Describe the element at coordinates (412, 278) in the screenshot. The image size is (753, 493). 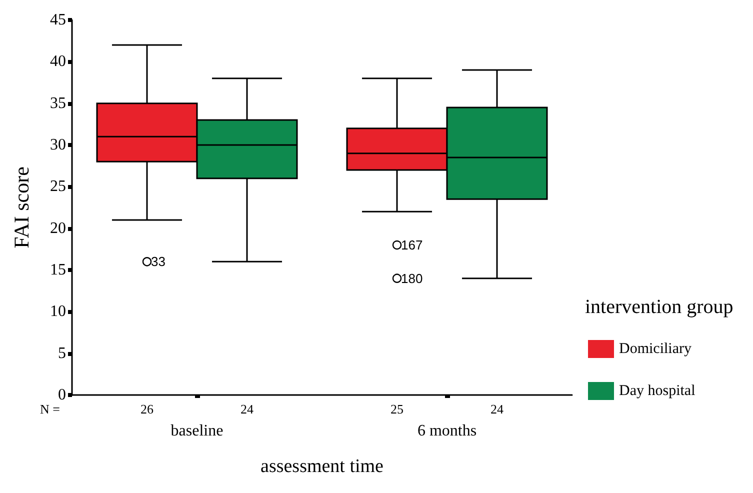
I see `annotation: 180` at that location.